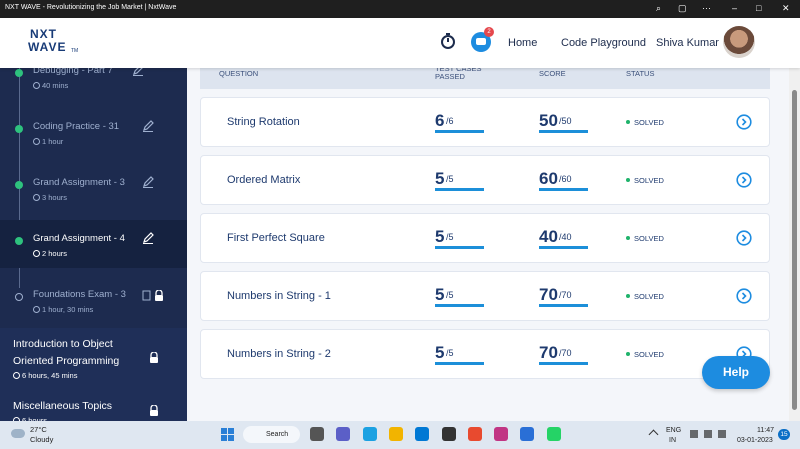 This screenshot has height=449, width=800. What do you see at coordinates (739, 42) in the screenshot?
I see `avatar` at bounding box center [739, 42].